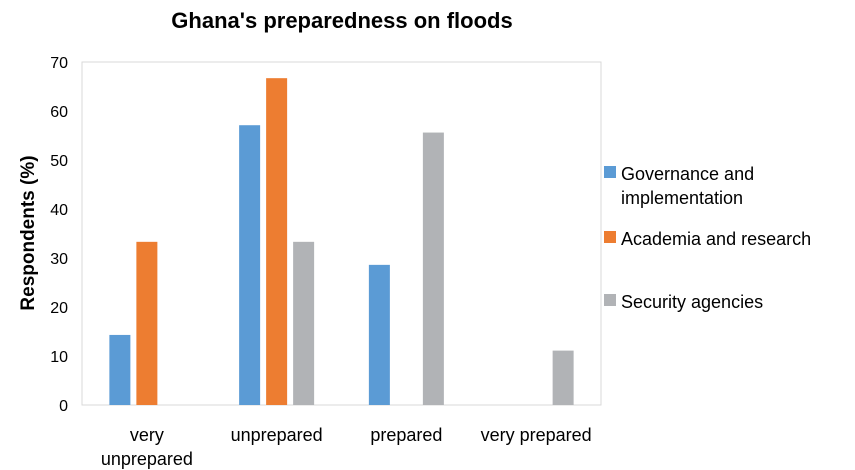  I want to click on y-tick-label: 70, so click(59, 63).